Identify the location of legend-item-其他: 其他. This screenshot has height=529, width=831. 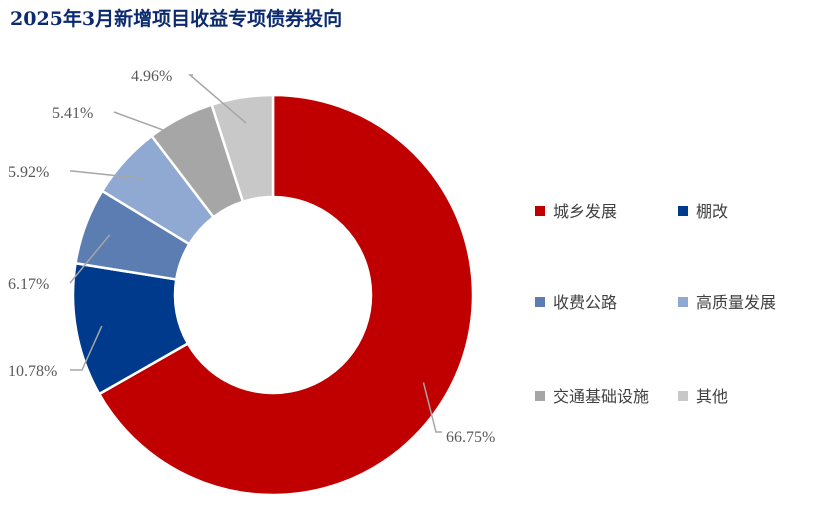
(703, 396).